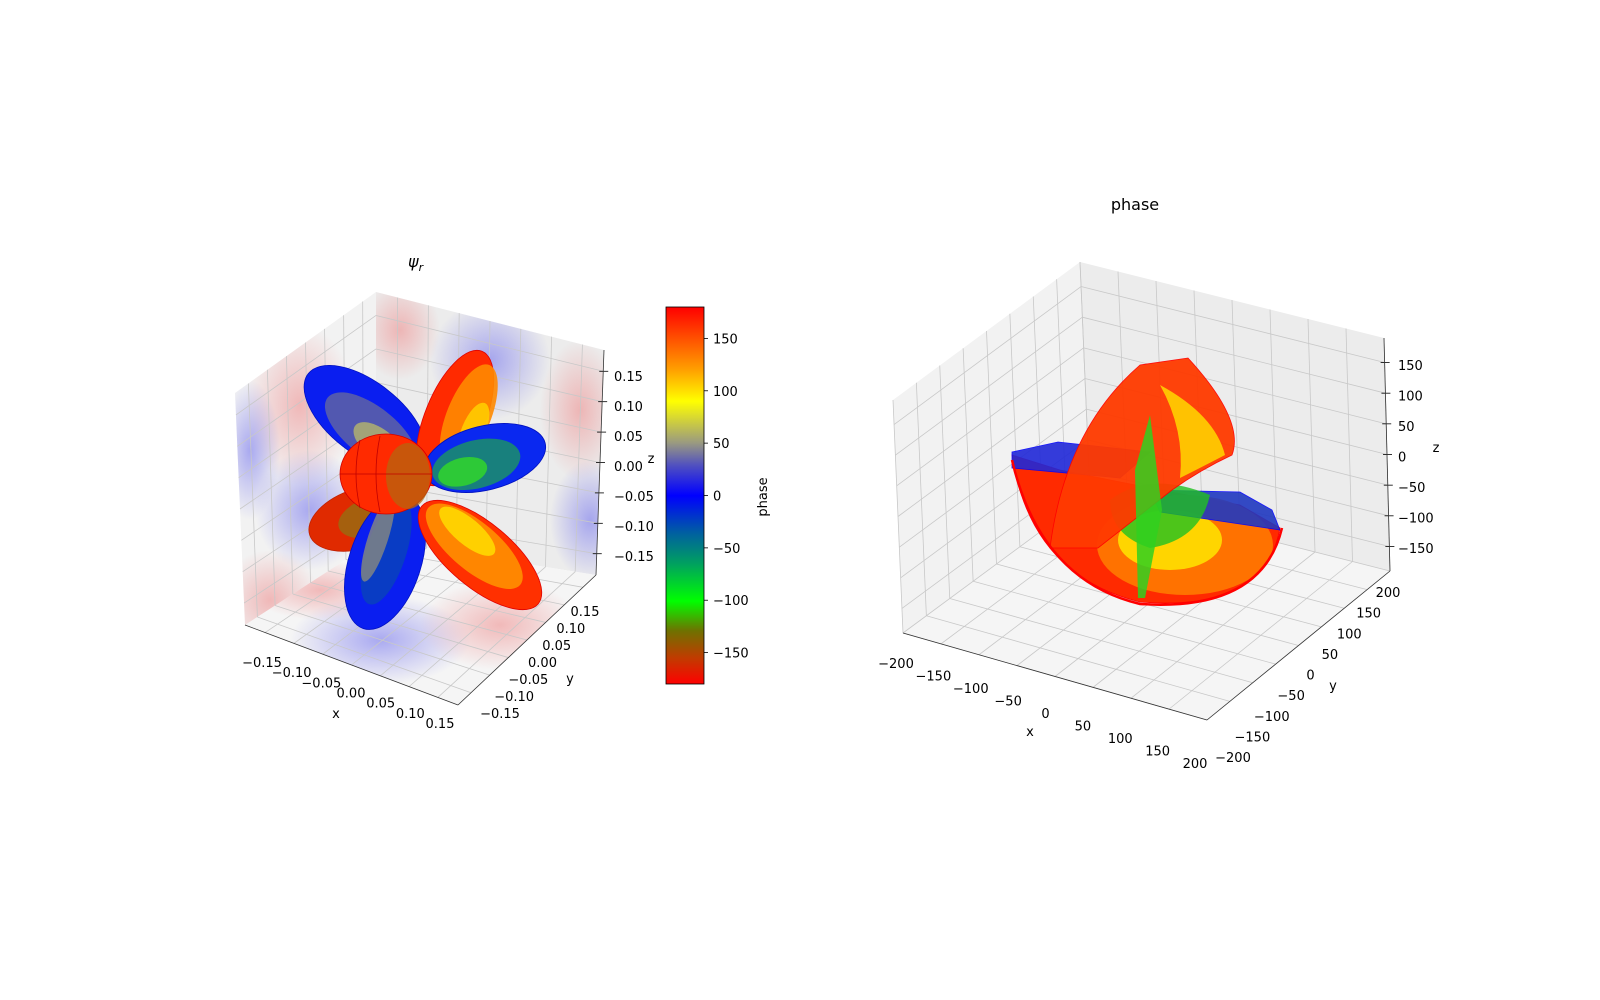 This screenshot has width=1600, height=1000. What do you see at coordinates (1330, 655) in the screenshot?
I see `right-y-tick-label: 50` at bounding box center [1330, 655].